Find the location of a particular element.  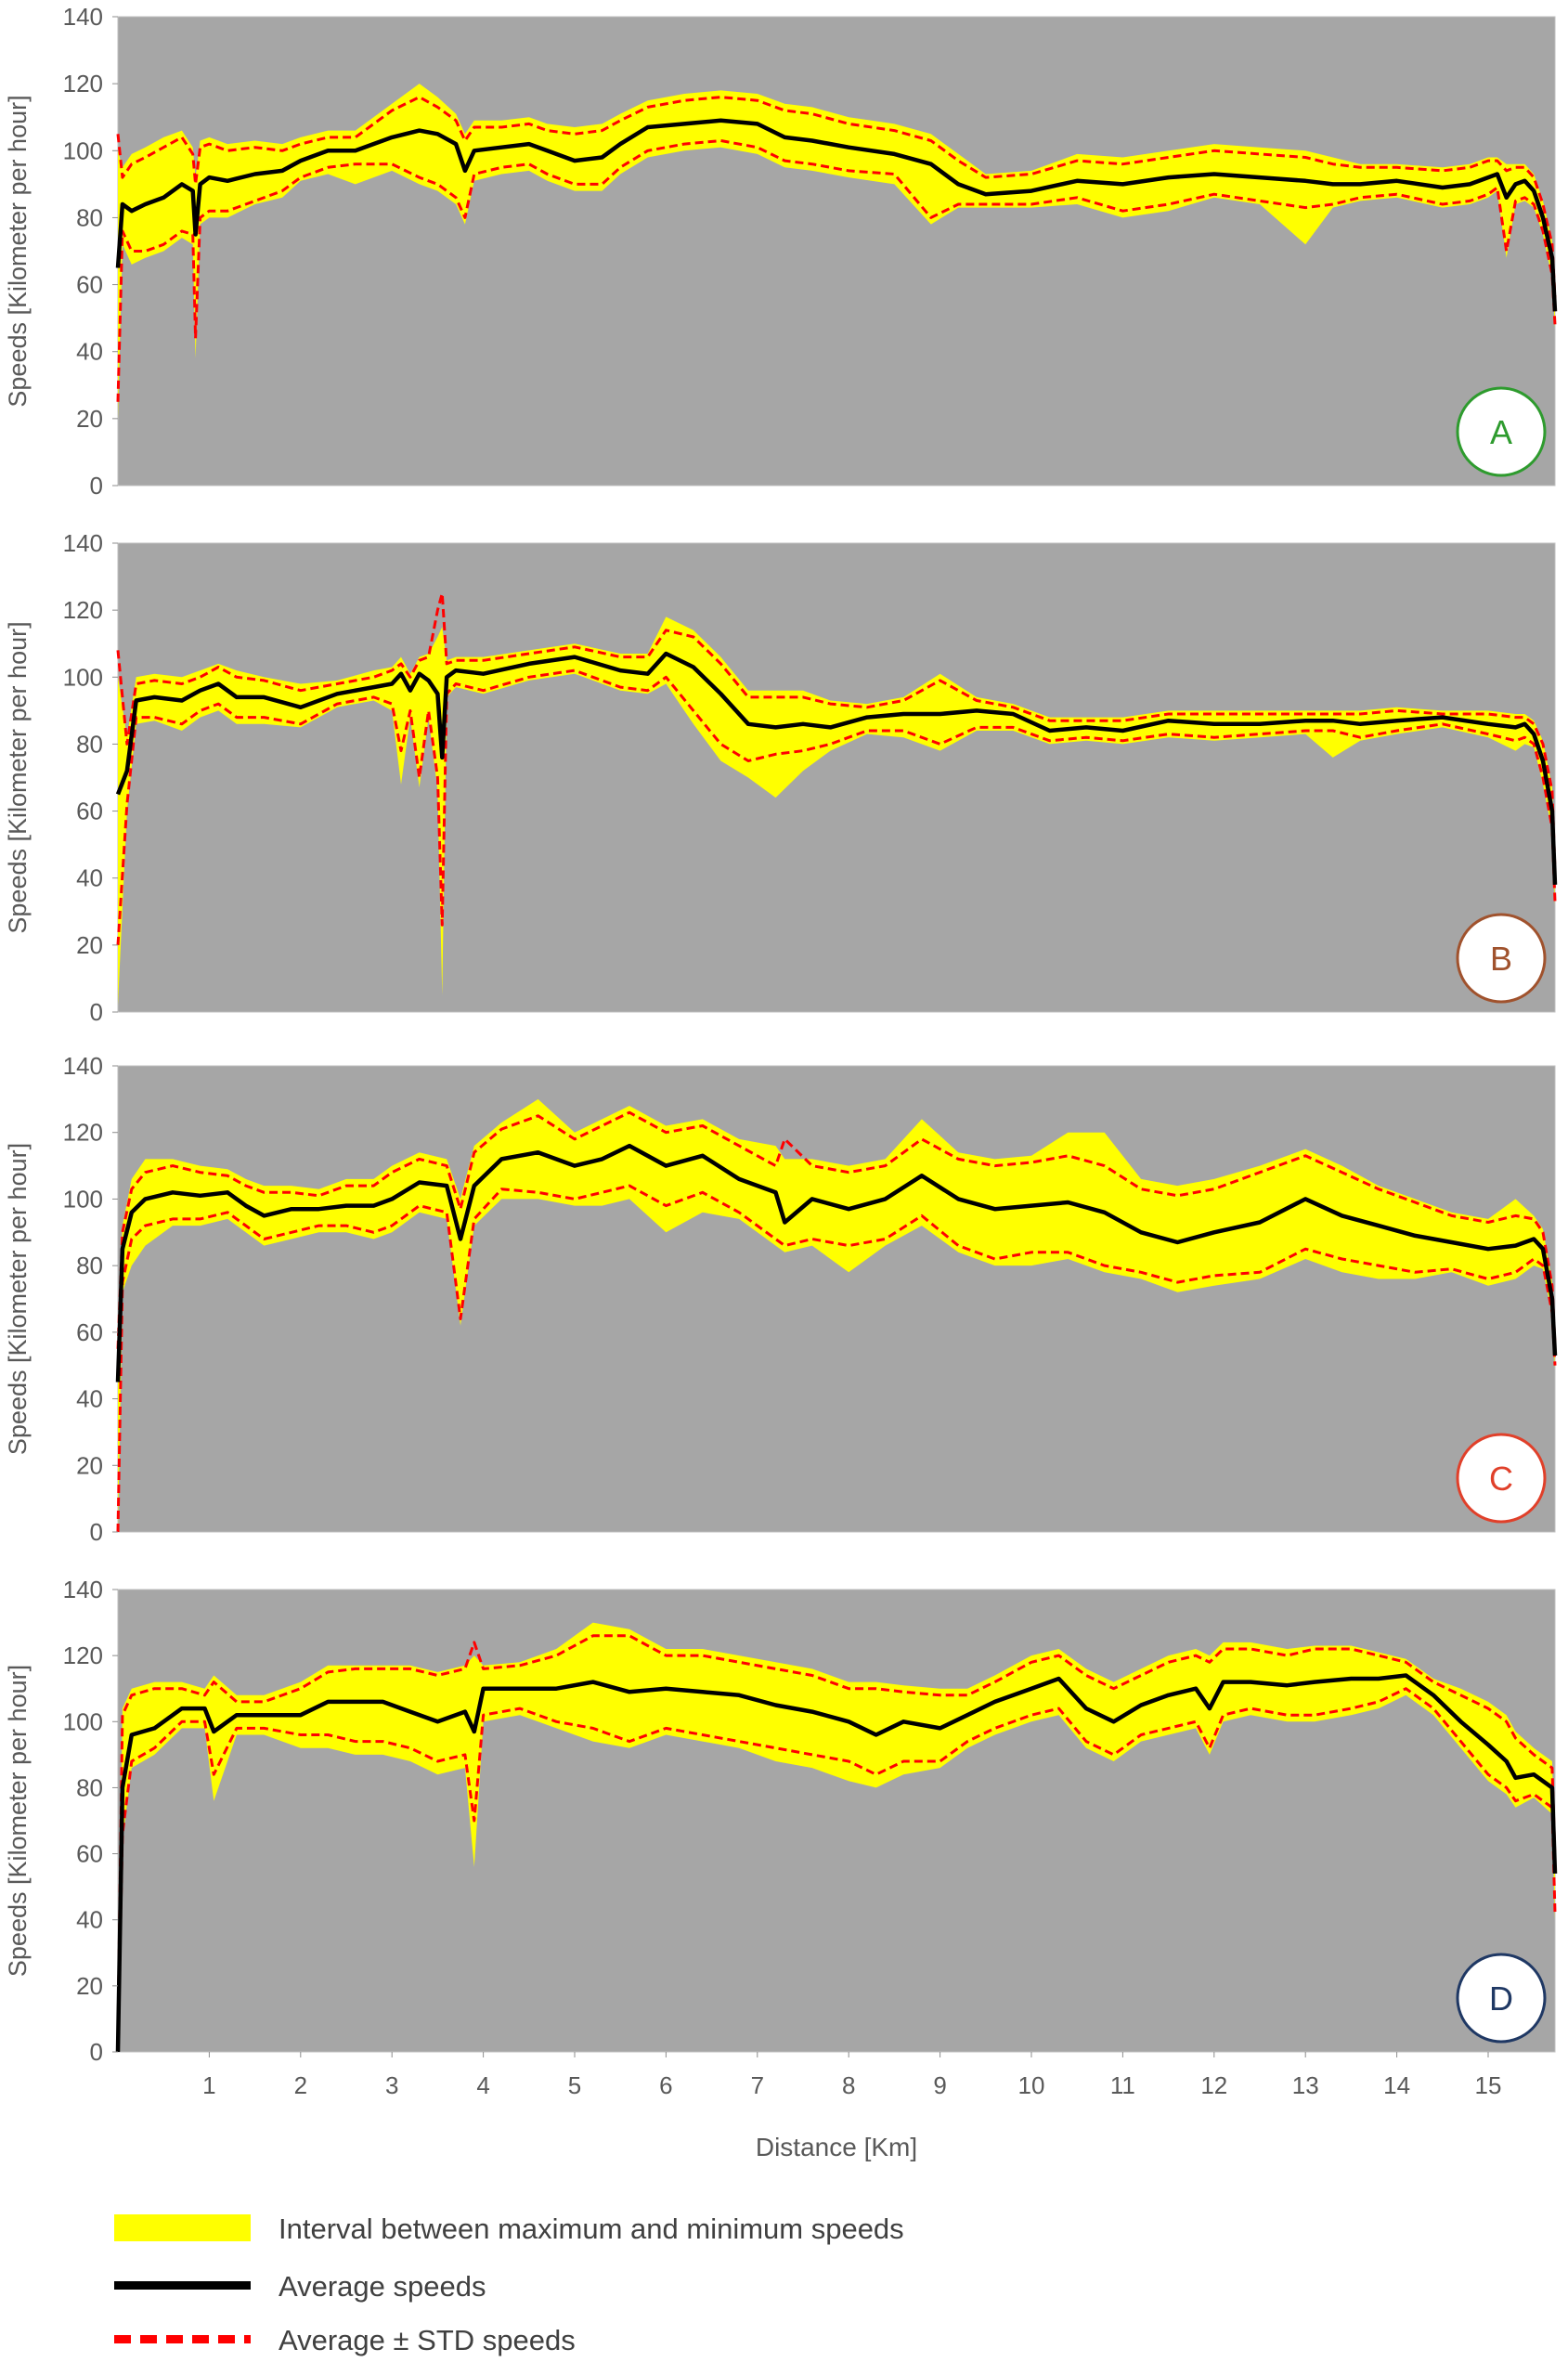

legend-swatch-dashed is located at coordinates (182, 2339).